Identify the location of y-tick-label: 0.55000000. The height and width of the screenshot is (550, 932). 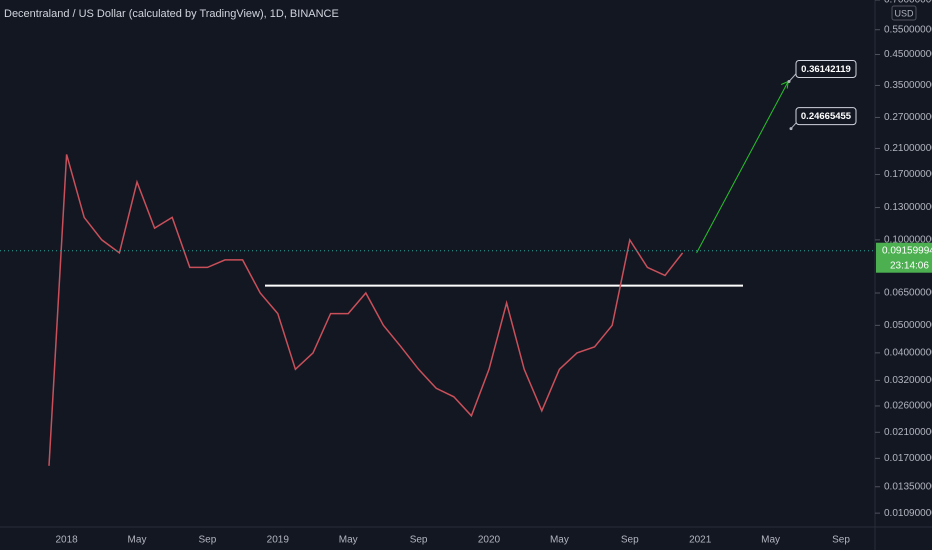
(908, 29).